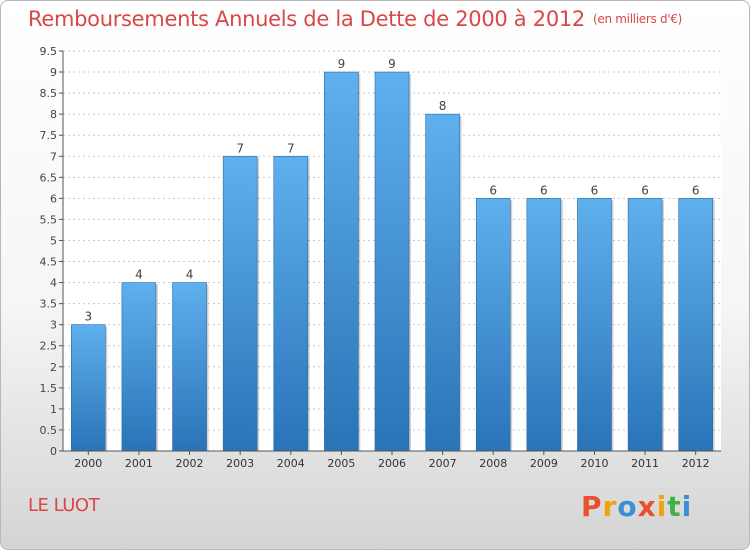 The width and height of the screenshot is (750, 550). What do you see at coordinates (592, 506) in the screenshot?
I see `logo-letter: P` at bounding box center [592, 506].